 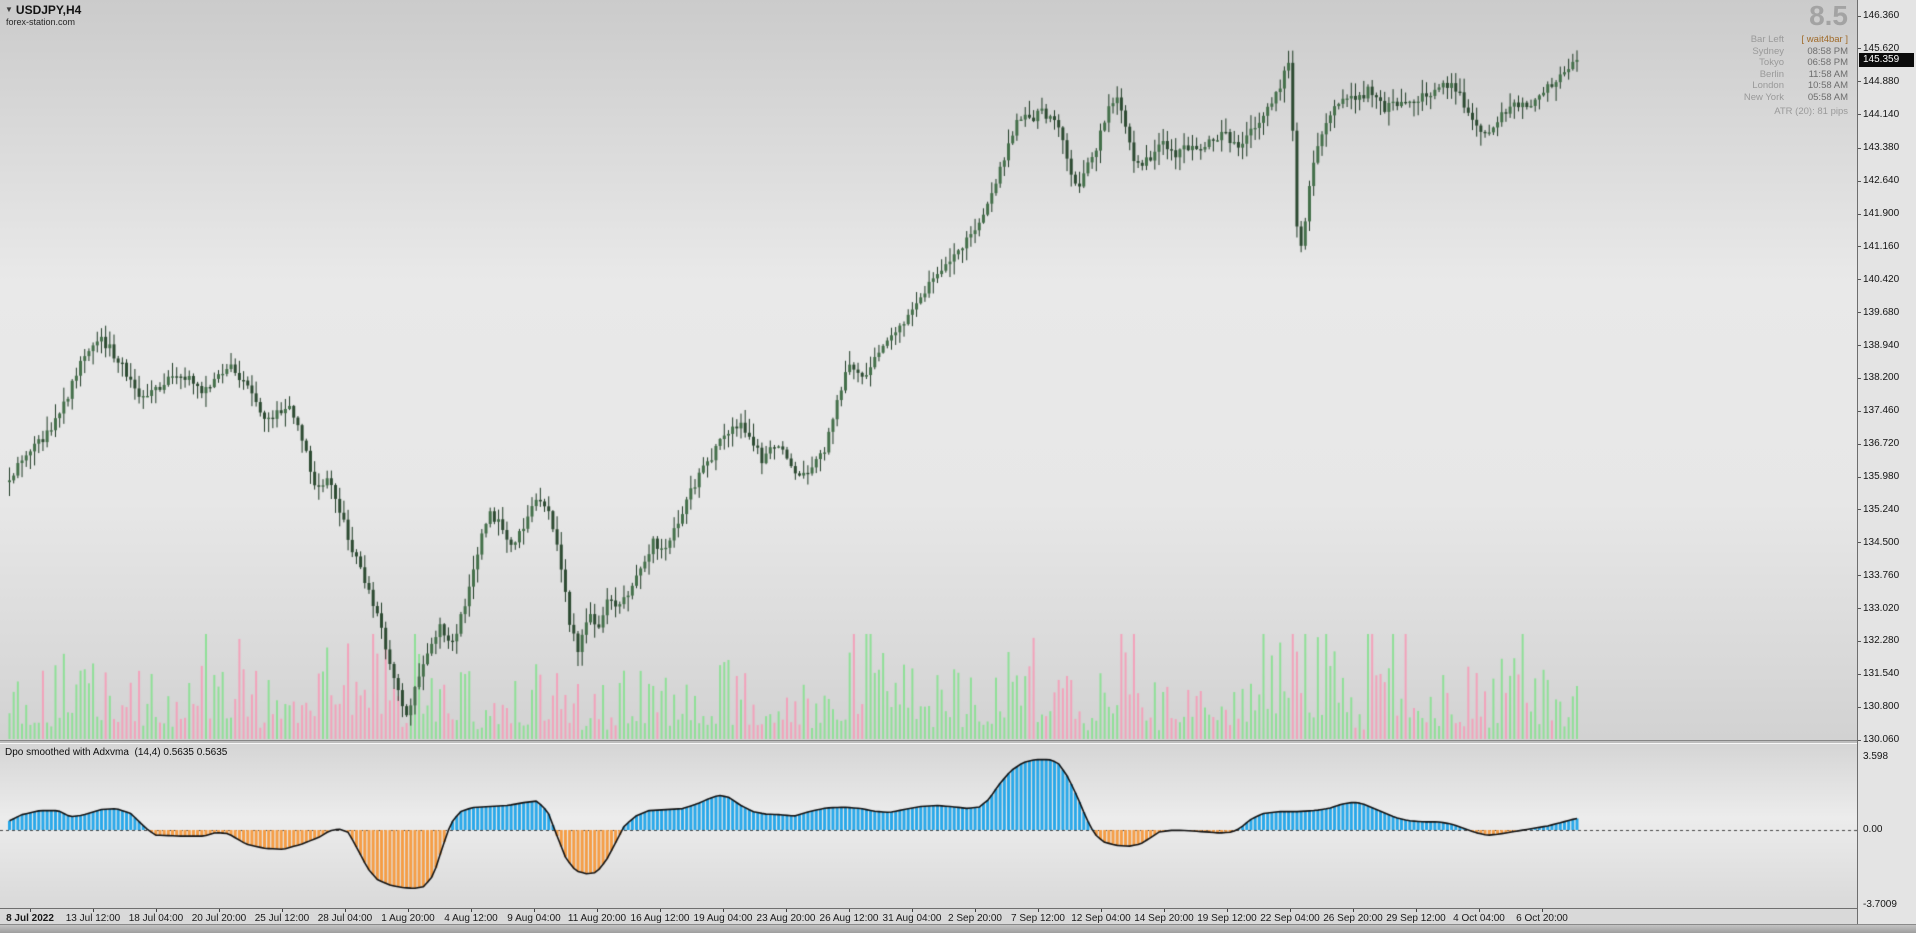 What do you see at coordinates (1763, 97) in the screenshot?
I see `clock-city-label: New York` at bounding box center [1763, 97].